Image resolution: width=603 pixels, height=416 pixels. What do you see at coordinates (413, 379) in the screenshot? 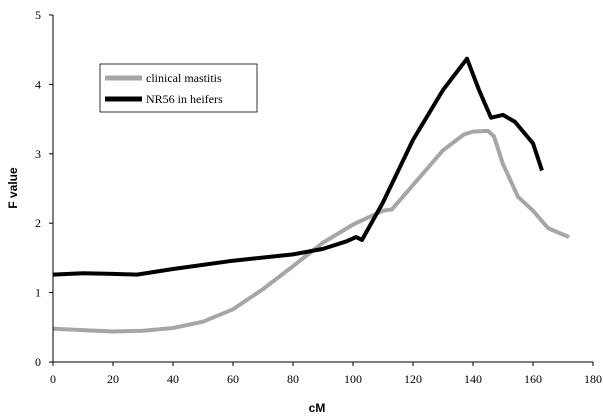
I see `x-tick-label: 120` at bounding box center [413, 379].